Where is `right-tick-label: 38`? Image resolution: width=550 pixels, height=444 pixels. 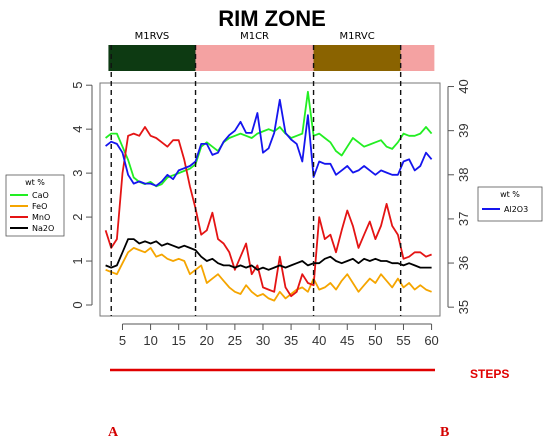 right-tick-label: 38 is located at coordinates (463, 175).